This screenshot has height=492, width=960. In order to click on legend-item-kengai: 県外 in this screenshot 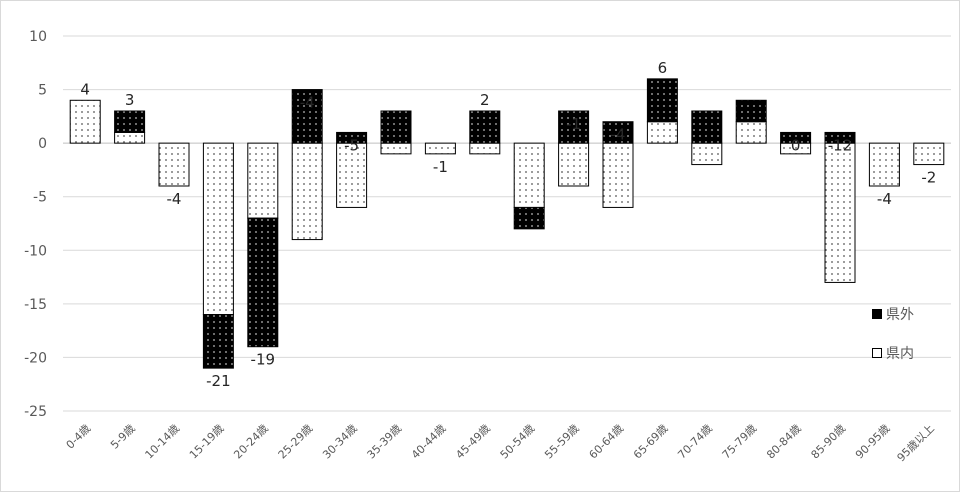, I will do `click(893, 314)`.